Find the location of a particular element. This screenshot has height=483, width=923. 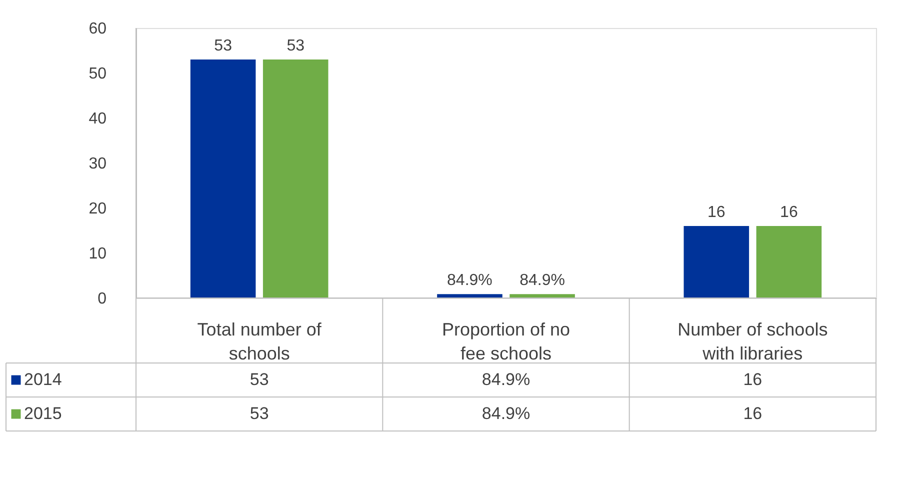

y-tick-label: 10 is located at coordinates (97, 254).